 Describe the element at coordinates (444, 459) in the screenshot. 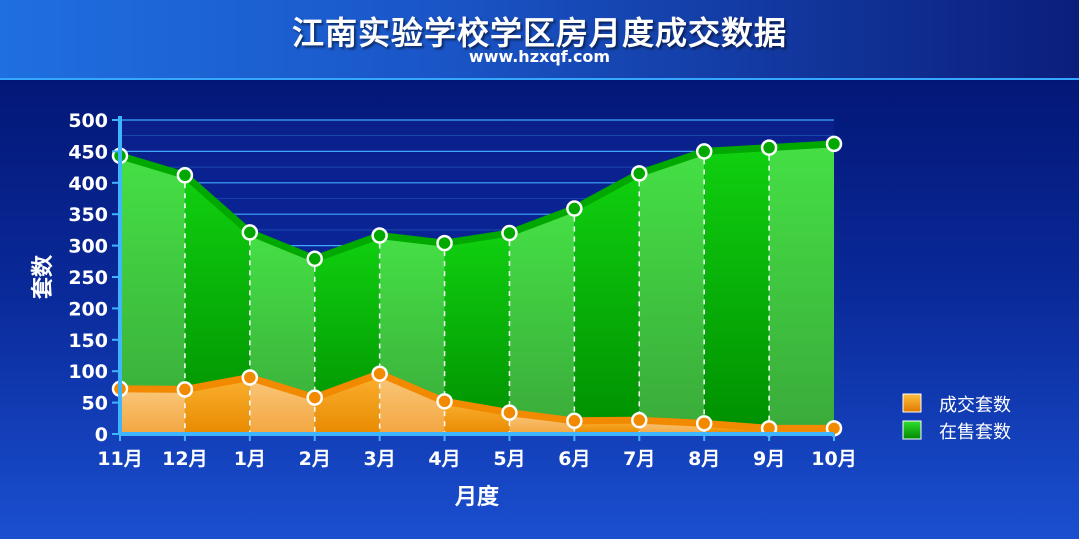

I see `x-tick-label: 4月` at that location.